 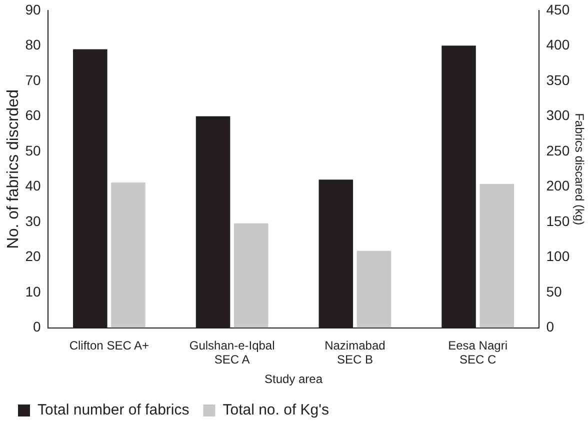 I want to click on y2-tick-label: 150, so click(x=558, y=220).